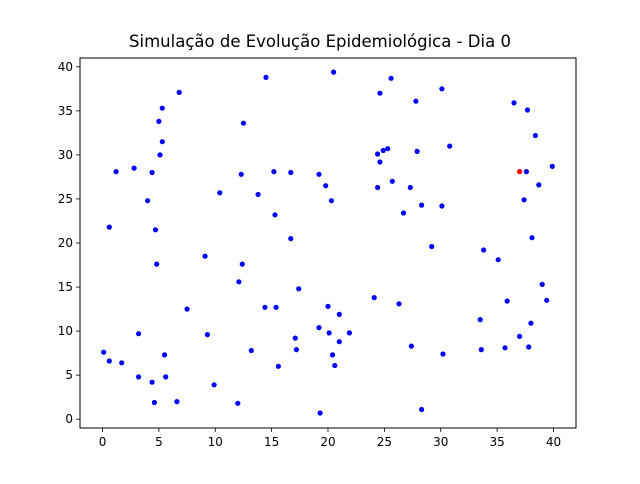 The height and width of the screenshot is (484, 640). What do you see at coordinates (65, 111) in the screenshot?
I see `y-tick-label: 35` at bounding box center [65, 111].